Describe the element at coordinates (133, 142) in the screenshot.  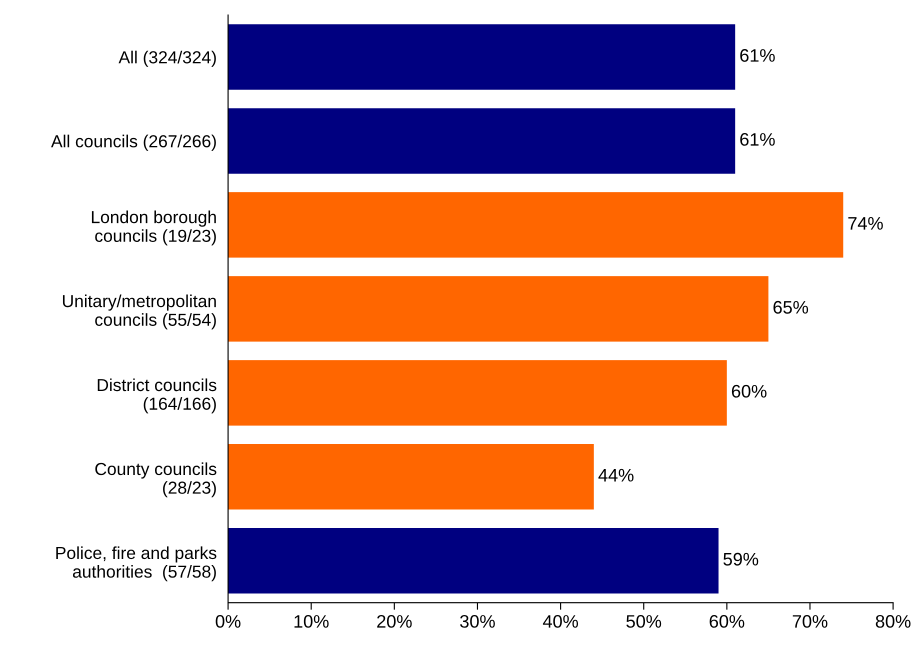
I see `y-tick-label: All councils (267/266)` at that location.